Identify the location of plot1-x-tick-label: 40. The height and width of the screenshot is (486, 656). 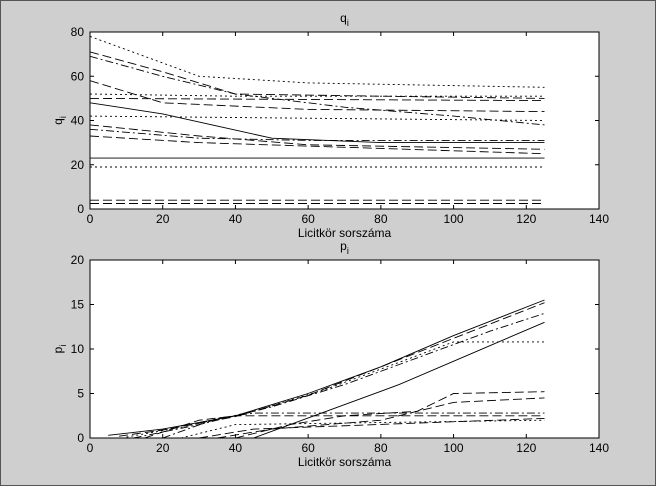
(236, 219).